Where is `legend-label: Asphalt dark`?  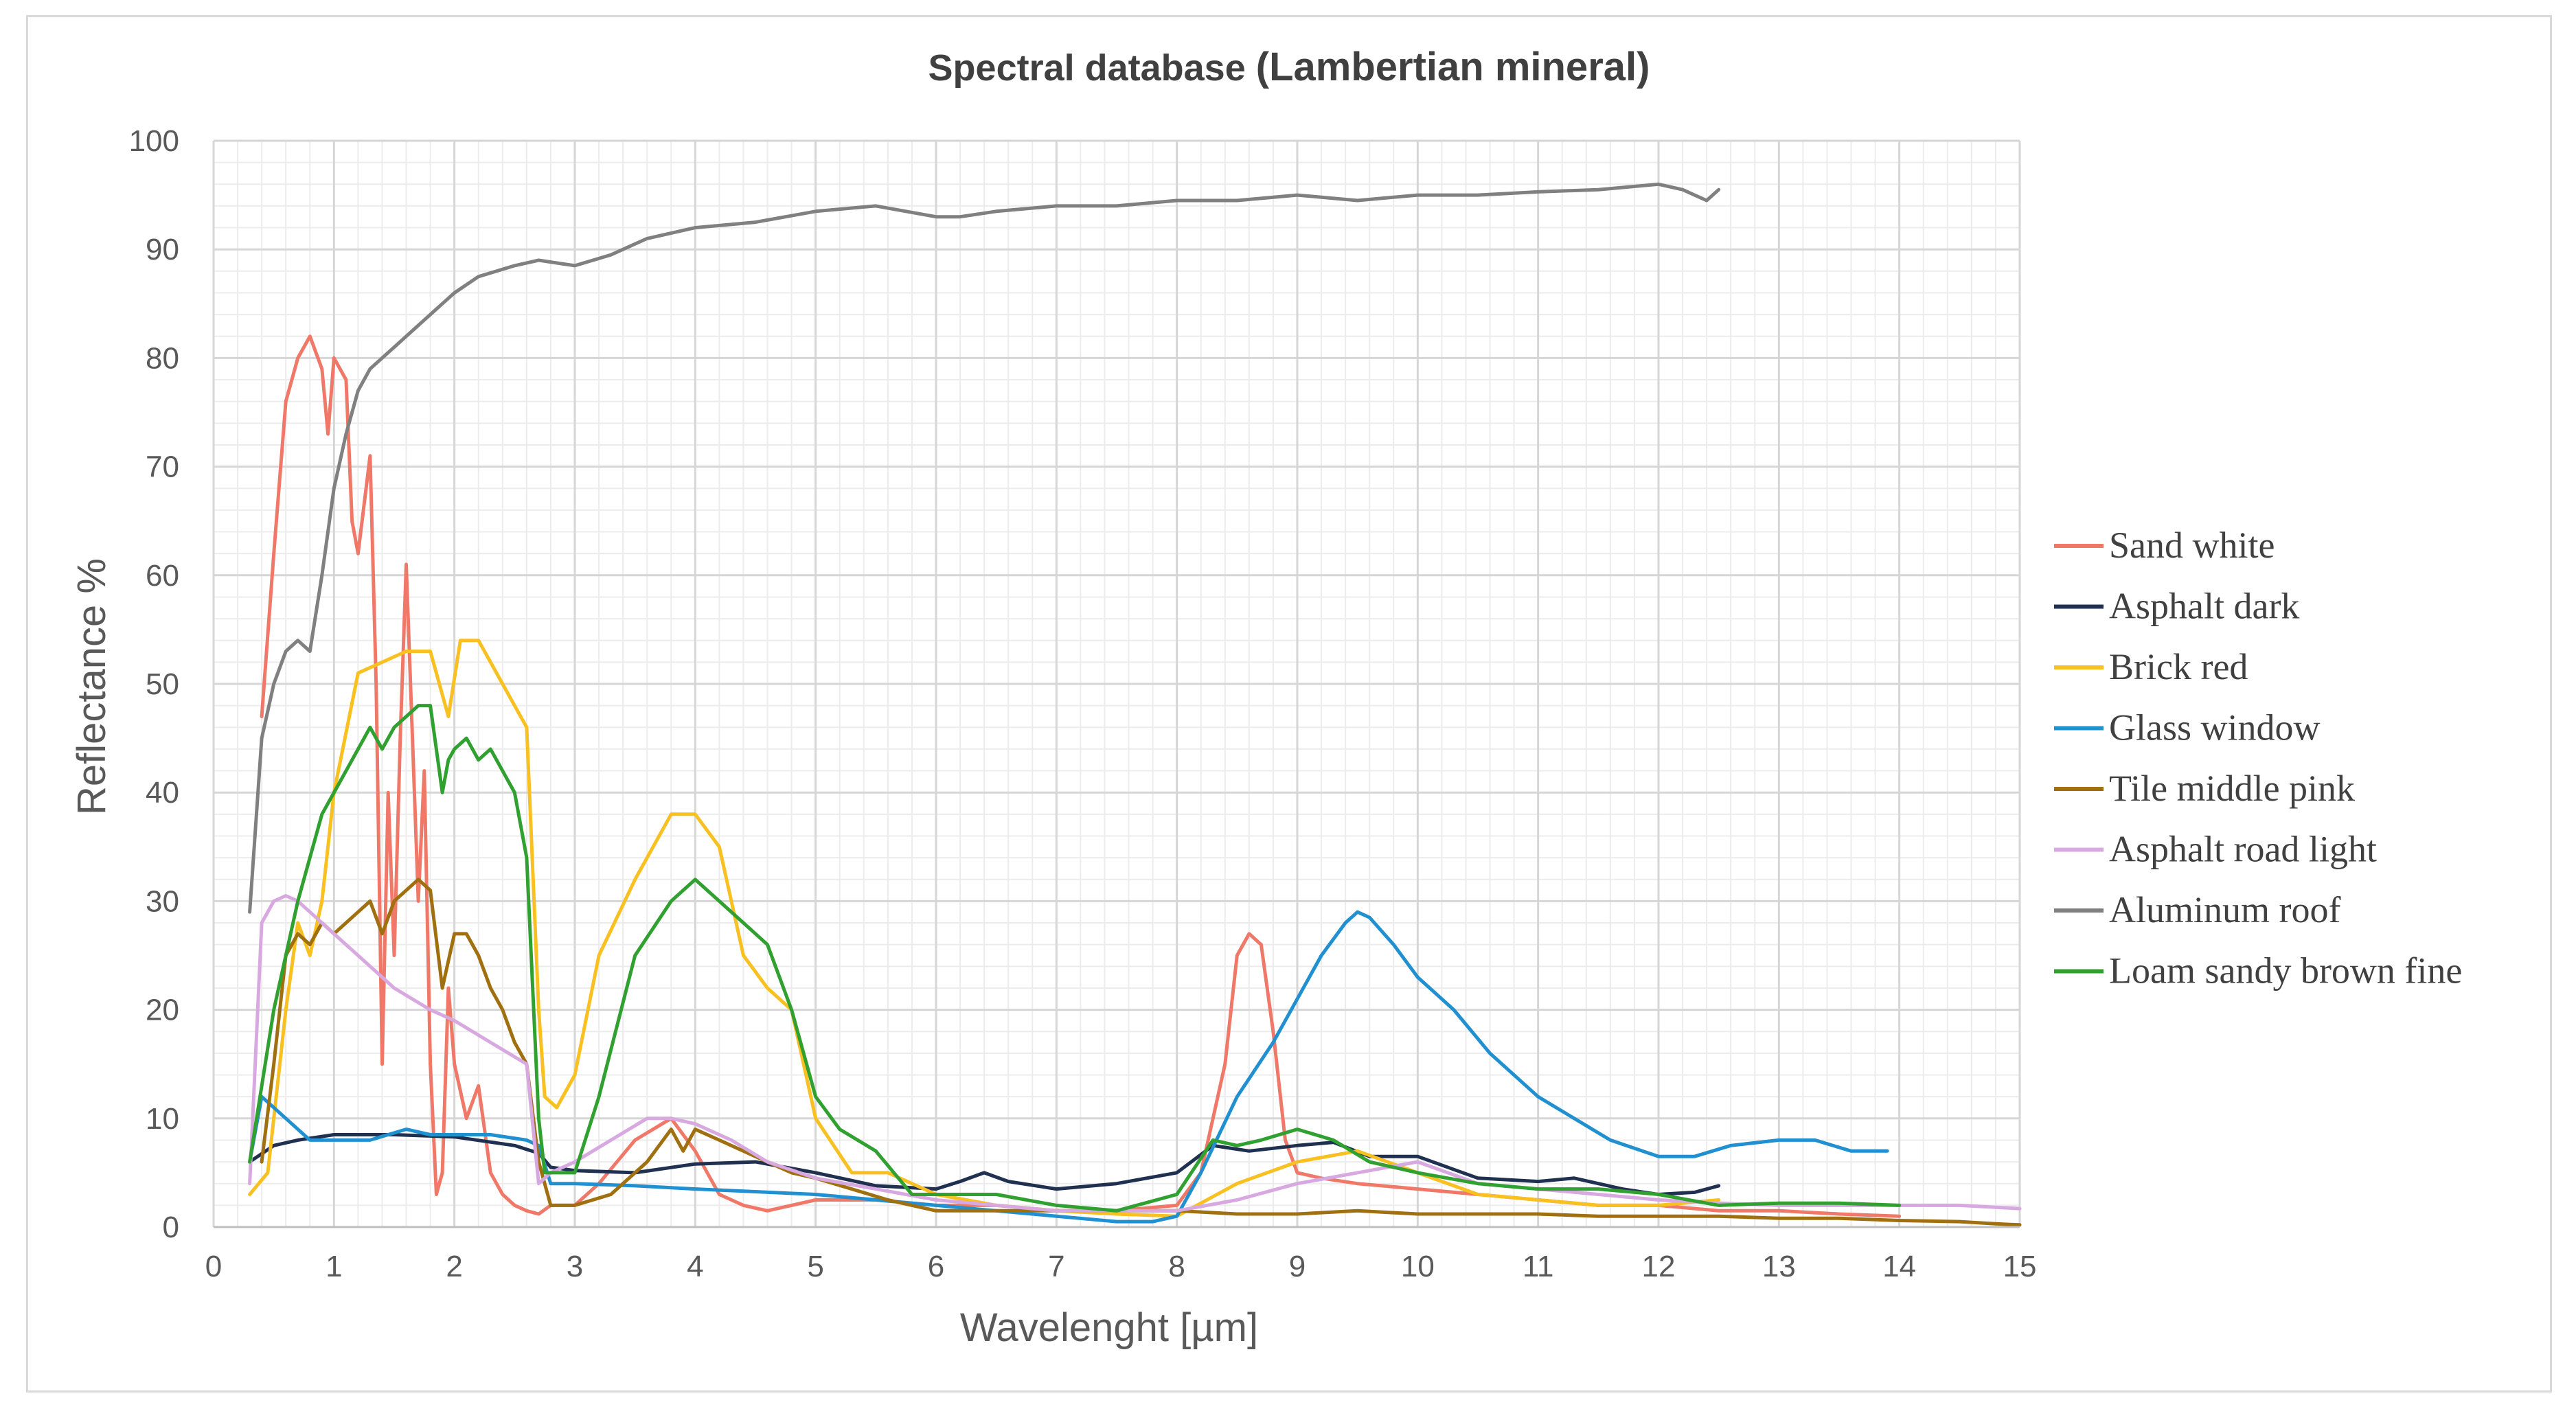
legend-label: Asphalt dark is located at coordinates (2204, 606).